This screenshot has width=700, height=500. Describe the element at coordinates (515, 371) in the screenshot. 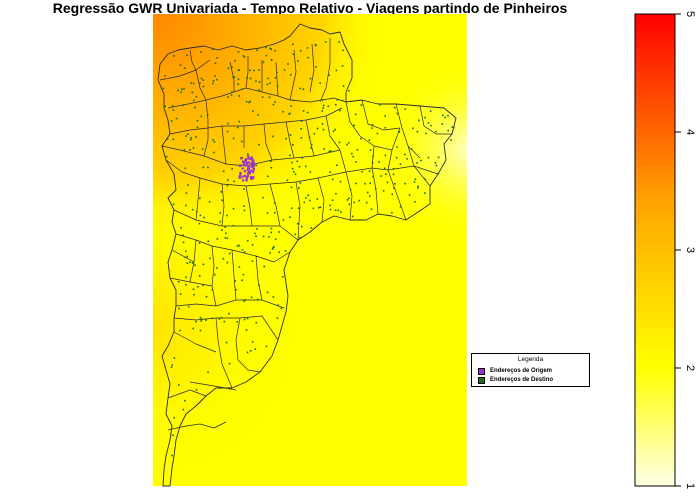

I see `legend-item-origin: Endereços de Origem` at that location.